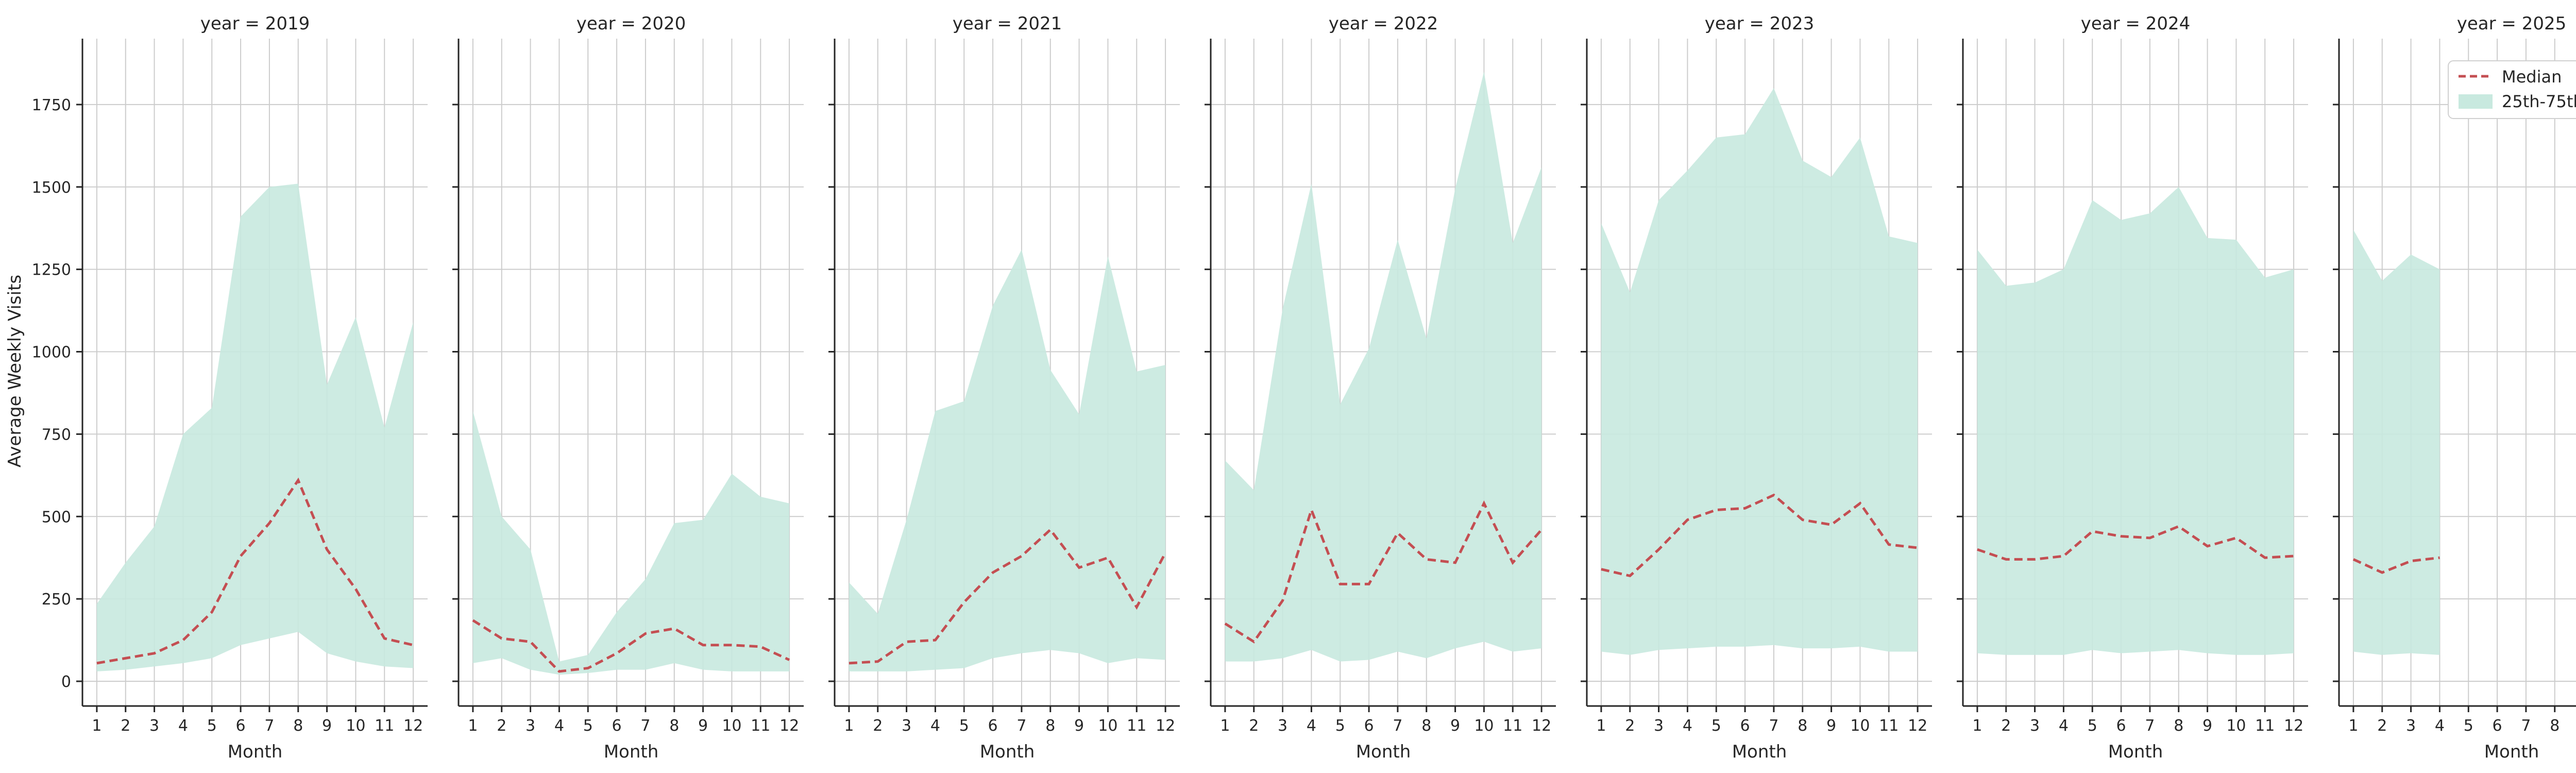 This screenshot has width=2576, height=773. What do you see at coordinates (56, 600) in the screenshot?
I see `y-tick-label: 250` at bounding box center [56, 600].